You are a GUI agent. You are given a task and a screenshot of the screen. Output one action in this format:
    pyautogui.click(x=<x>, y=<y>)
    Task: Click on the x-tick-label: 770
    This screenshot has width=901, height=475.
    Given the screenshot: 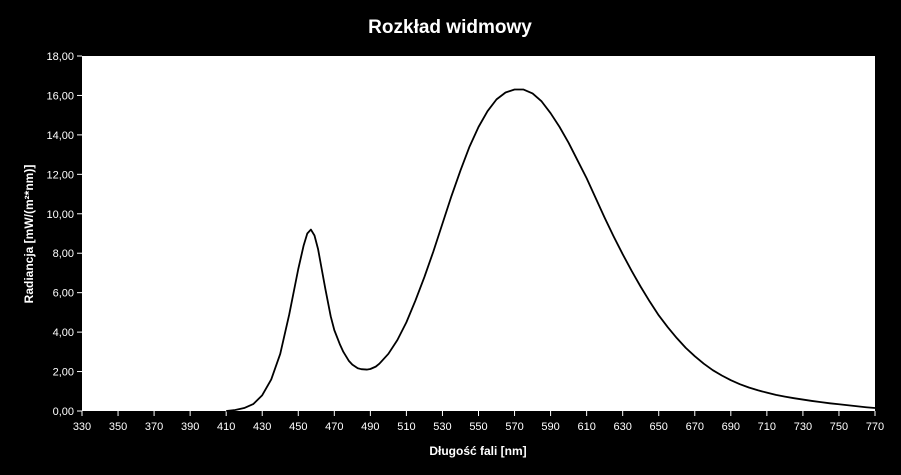 What is the action you would take?
    pyautogui.click(x=875, y=427)
    